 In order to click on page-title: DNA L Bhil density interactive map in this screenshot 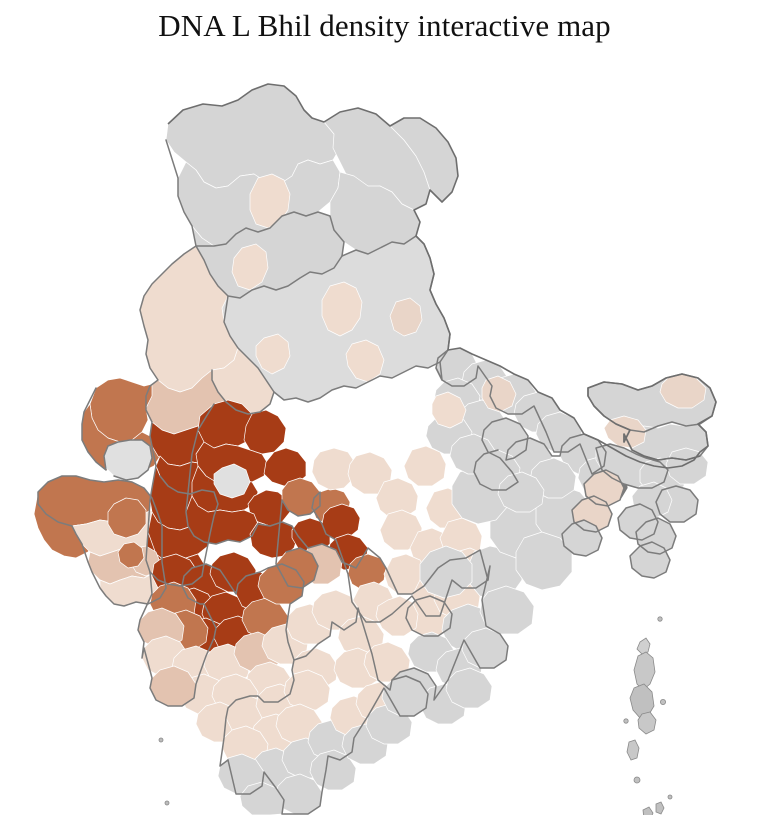, I will do `click(384, 25)`.